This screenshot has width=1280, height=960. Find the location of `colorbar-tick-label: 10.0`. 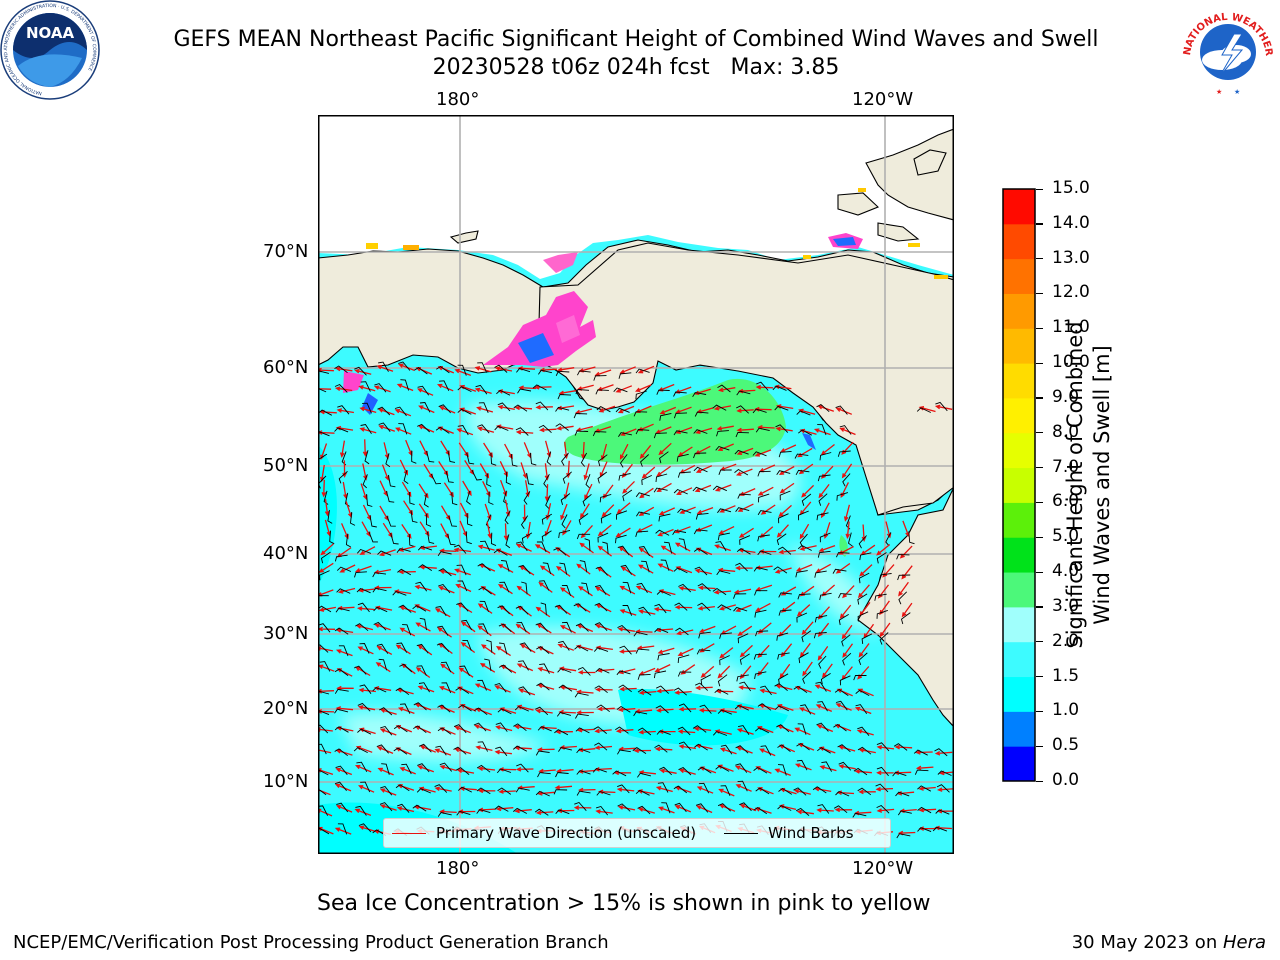

colorbar-tick-label: 10.0 is located at coordinates (1071, 362).